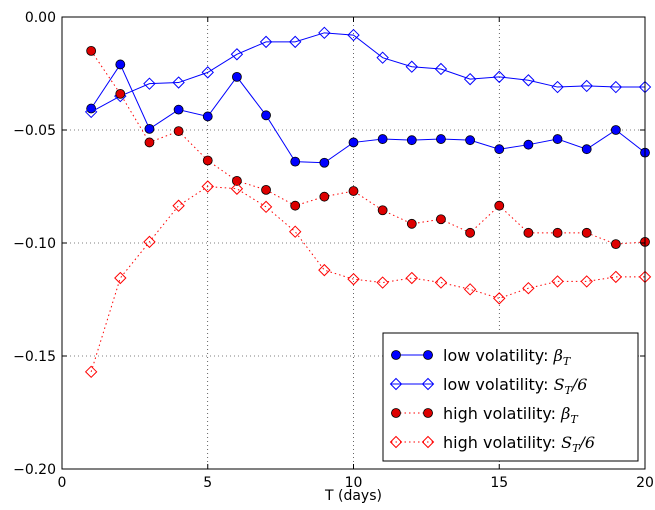  Describe the element at coordinates (507, 357) in the screenshot. I see `legend-label: low volatility: βT` at that location.